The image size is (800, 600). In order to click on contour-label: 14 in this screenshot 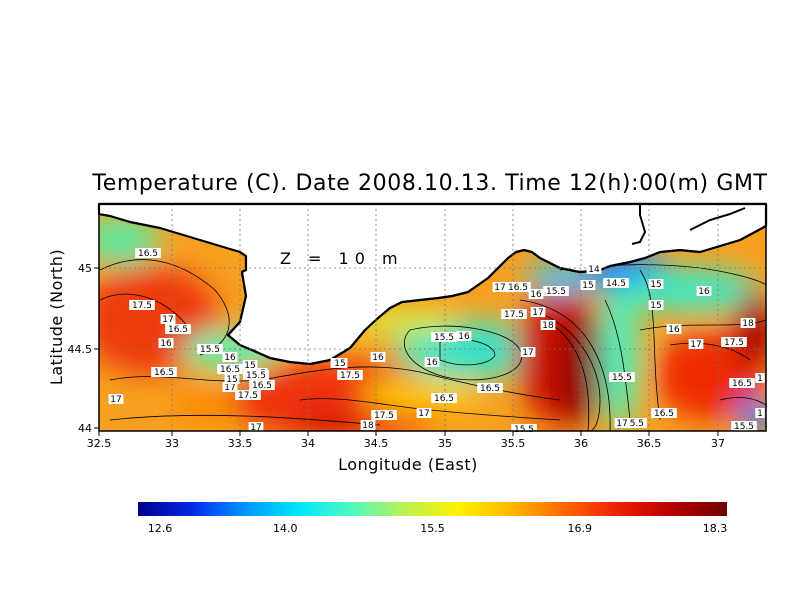, I will do `click(594, 270)`.